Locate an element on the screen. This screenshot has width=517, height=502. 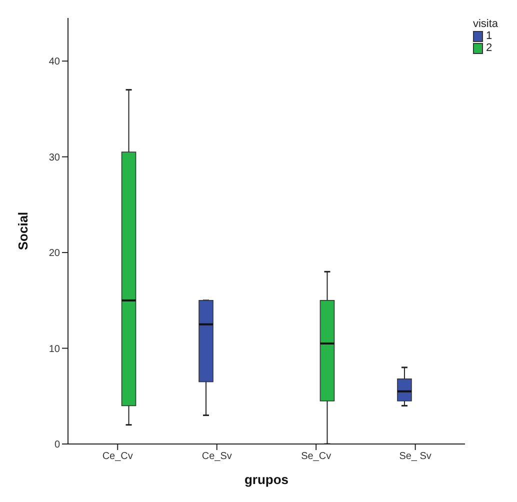
x-tick-label: Ce_Cv is located at coordinates (117, 456).